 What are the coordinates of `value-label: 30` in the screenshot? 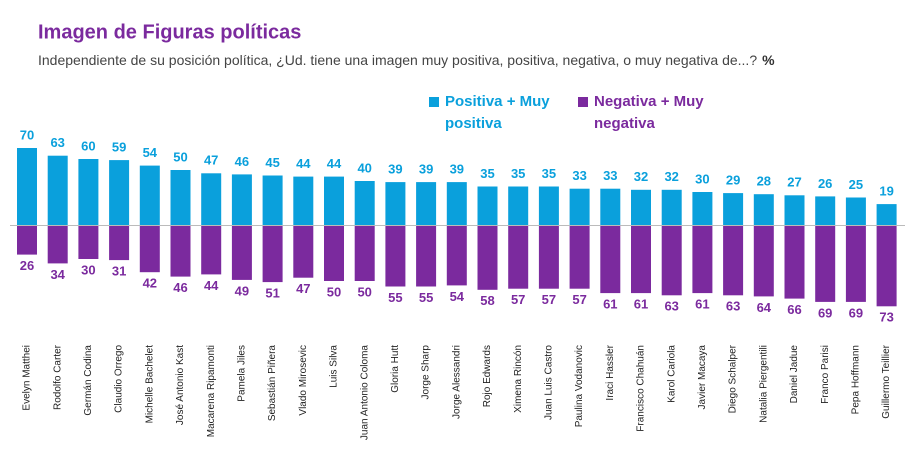 It's located at (88, 269).